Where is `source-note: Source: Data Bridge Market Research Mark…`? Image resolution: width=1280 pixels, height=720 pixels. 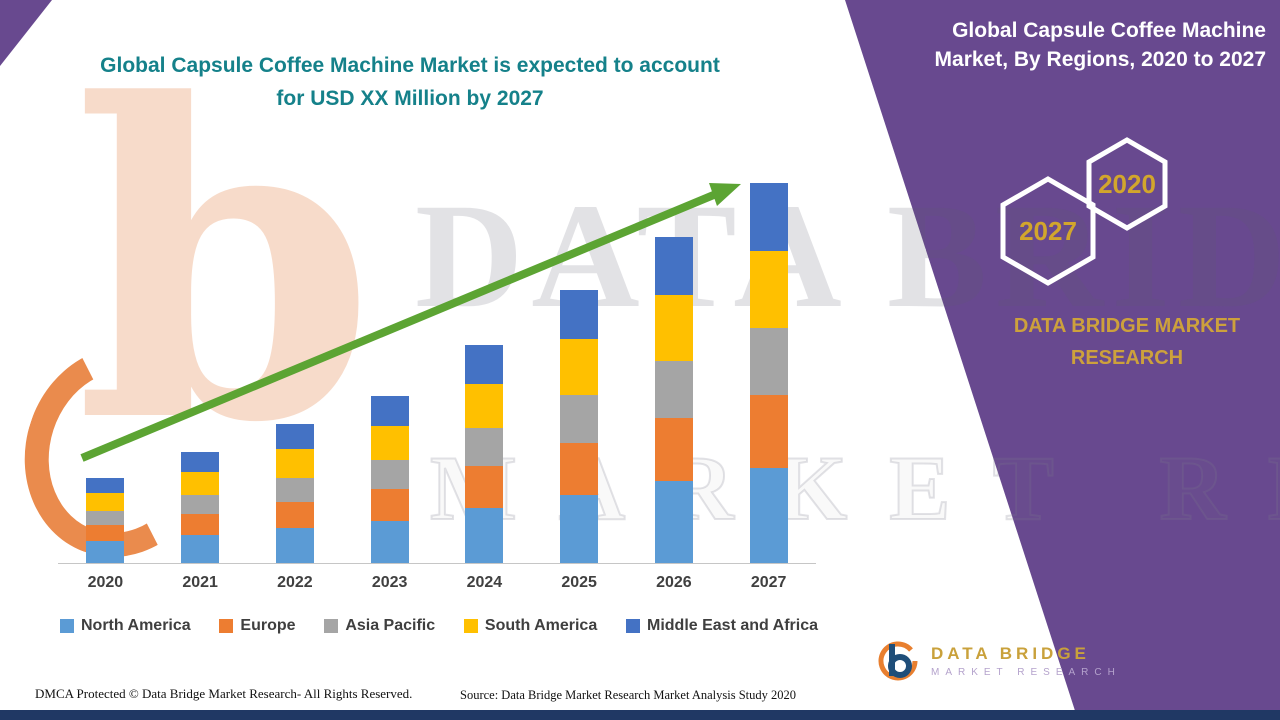 source-note: Source: Data Bridge Market Research Mark… is located at coordinates (628, 695).